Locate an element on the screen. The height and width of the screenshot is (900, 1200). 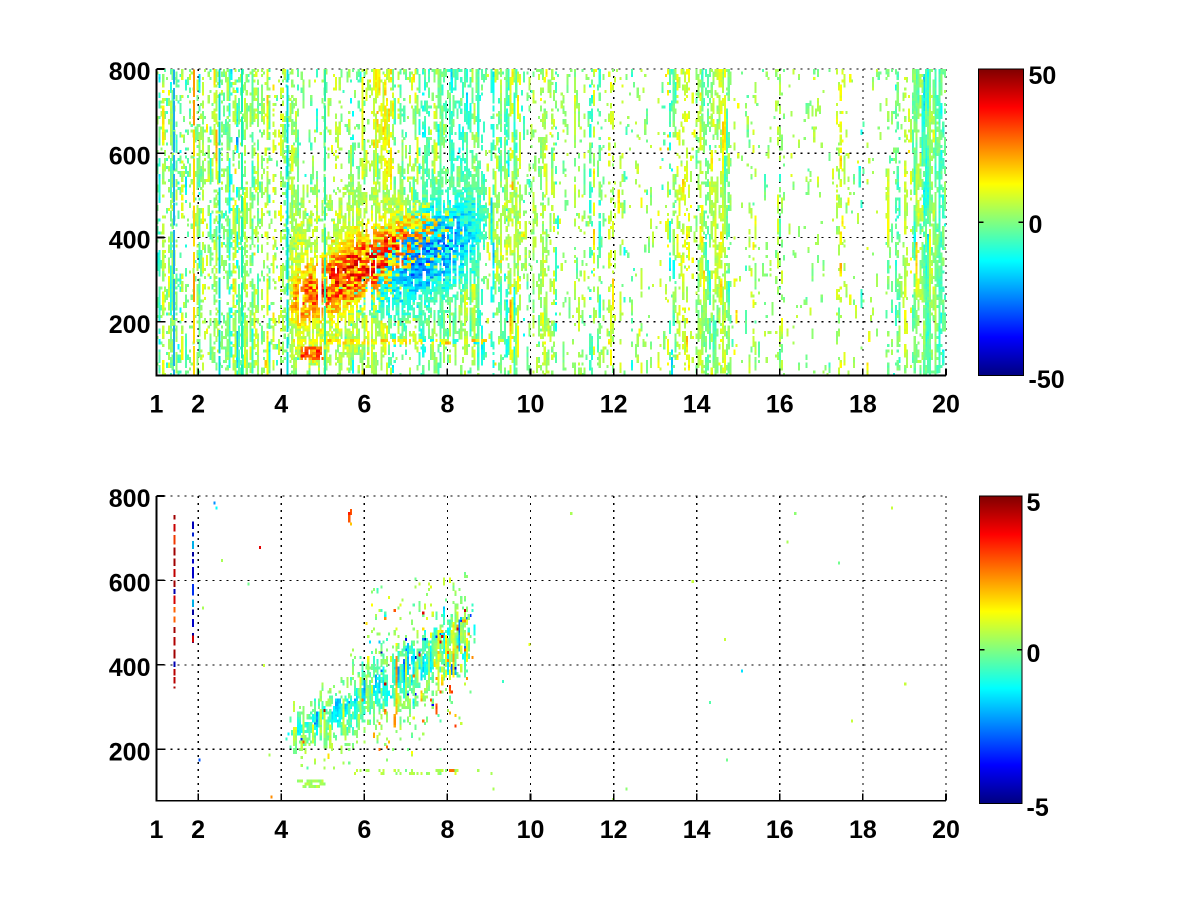
svg-text: -50 is located at coordinates (1047, 380).